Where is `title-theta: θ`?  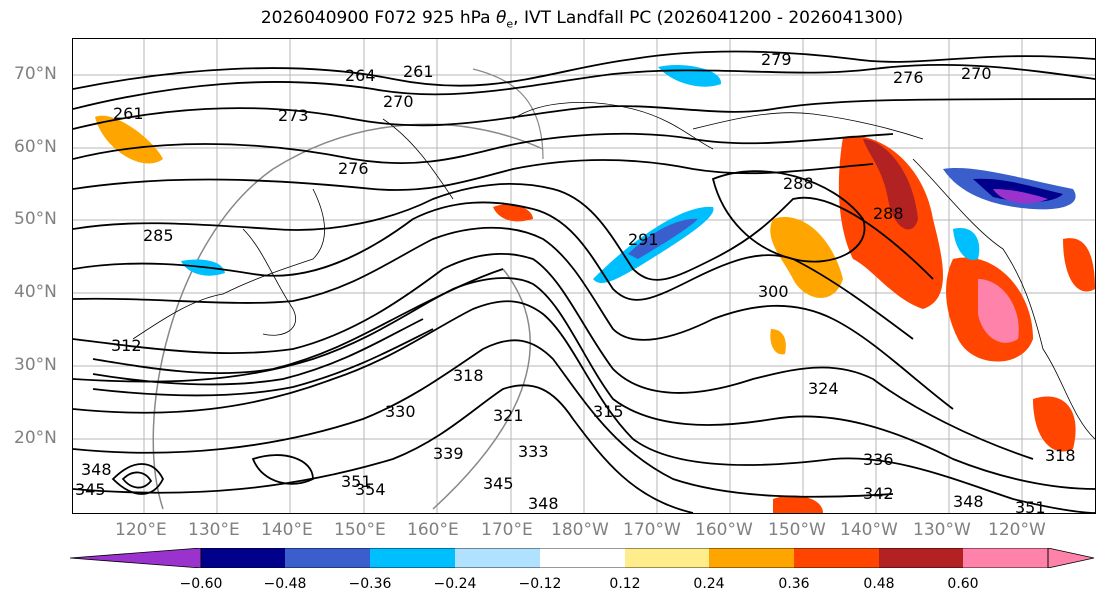 title-theta: θ is located at coordinates (501, 18).